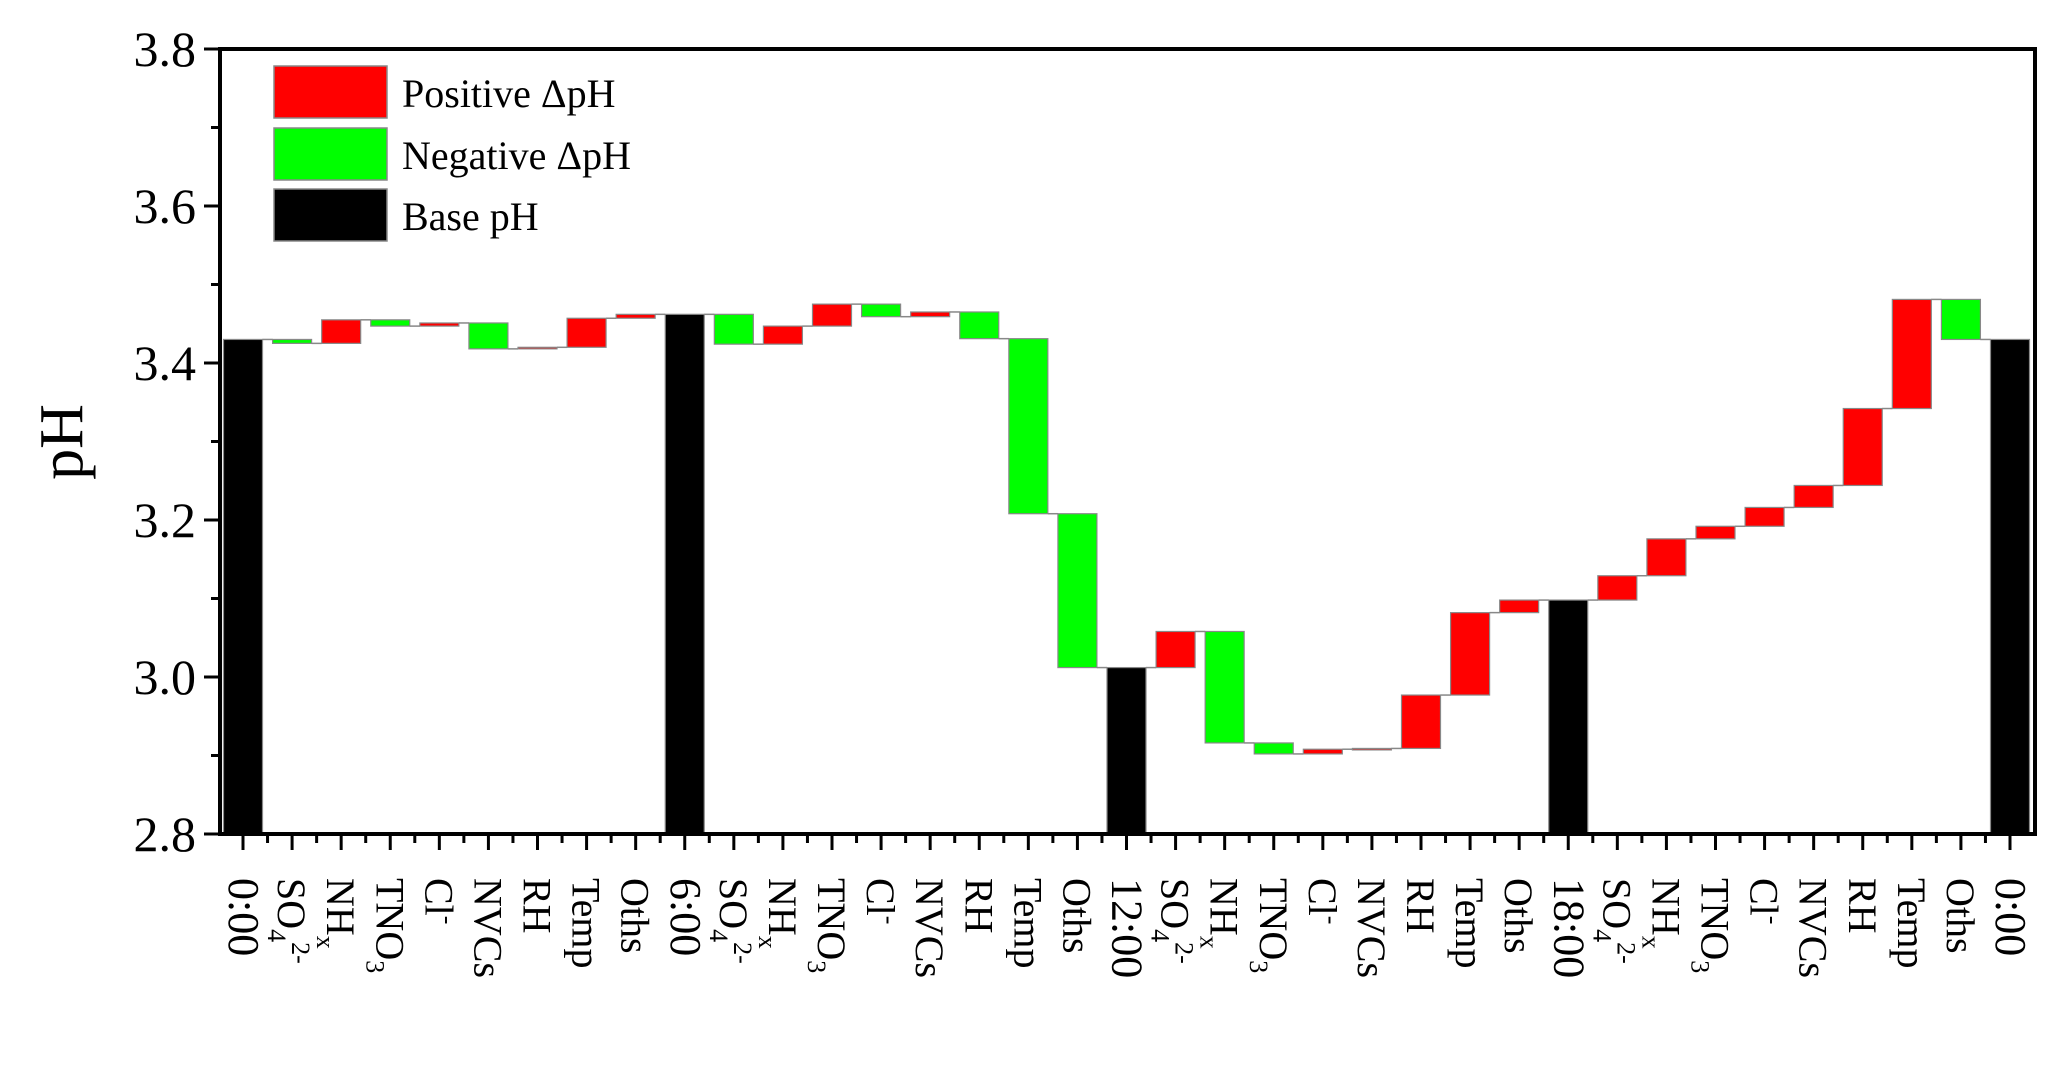  Describe the element at coordinates (62, 442) in the screenshot. I see `y-axis-label: pH` at that location.